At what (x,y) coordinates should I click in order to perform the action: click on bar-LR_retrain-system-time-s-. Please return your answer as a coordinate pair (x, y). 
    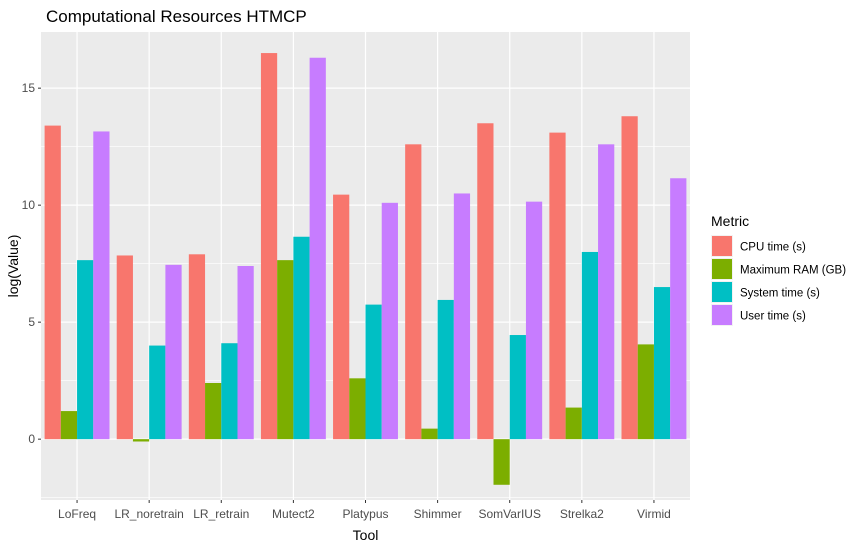
    Looking at the image, I should click on (229, 391).